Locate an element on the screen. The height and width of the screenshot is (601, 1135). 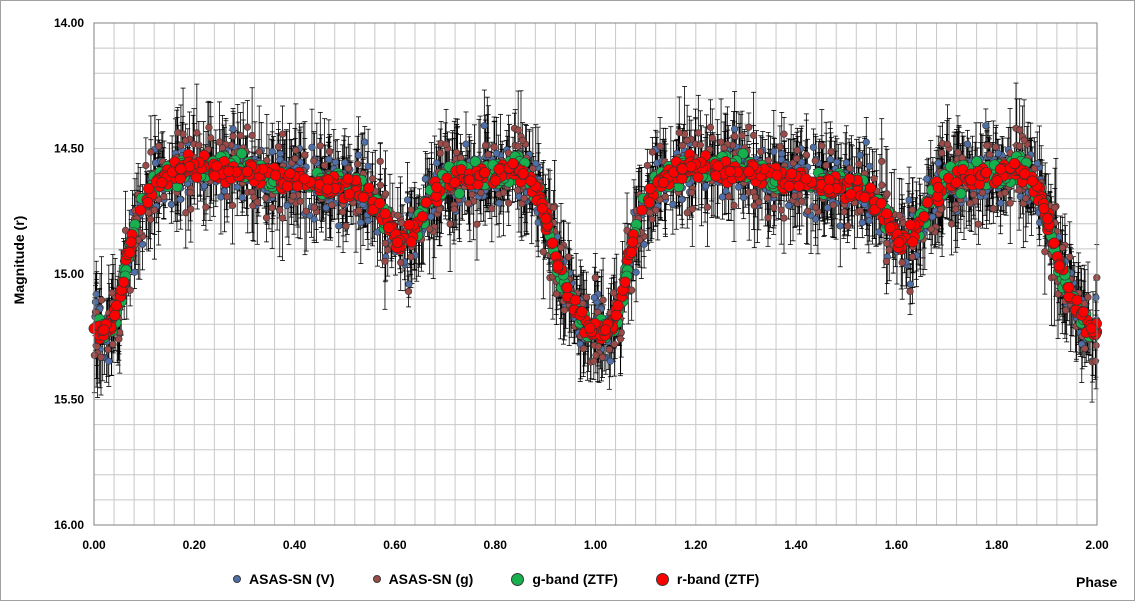
x-tick-label: 1.20 is located at coordinates (696, 545).